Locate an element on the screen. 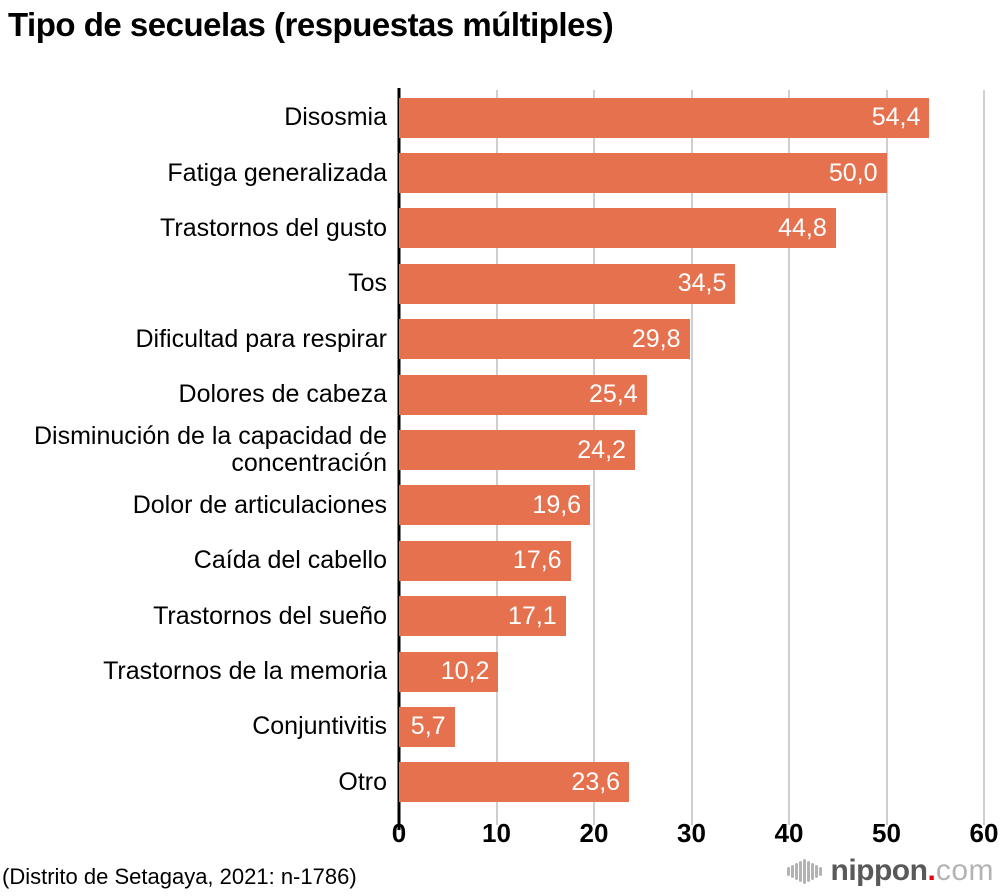 This screenshot has width=1000, height=896. bar: 10,2 is located at coordinates (449, 671).